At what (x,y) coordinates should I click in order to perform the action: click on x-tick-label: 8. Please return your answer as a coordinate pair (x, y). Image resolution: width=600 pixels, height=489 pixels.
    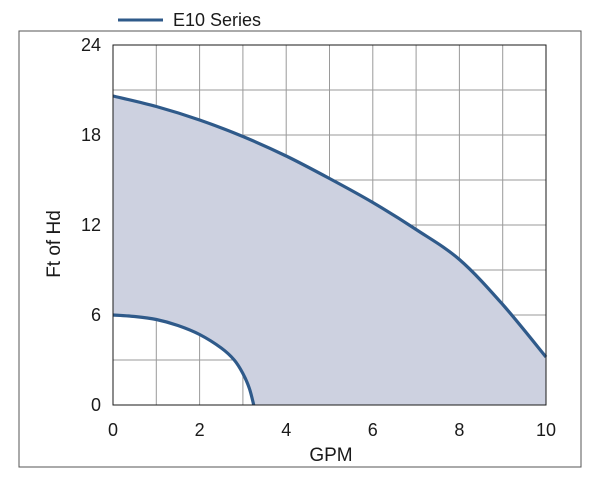
    Looking at the image, I should click on (459, 430).